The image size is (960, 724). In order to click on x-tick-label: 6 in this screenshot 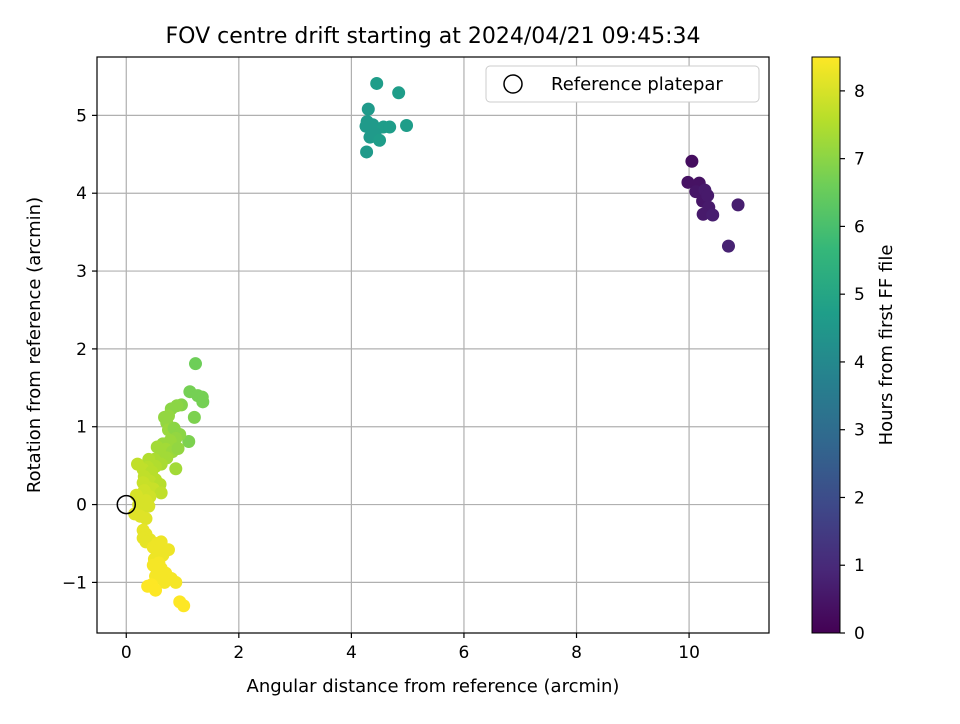, I will do `click(464, 653)`.